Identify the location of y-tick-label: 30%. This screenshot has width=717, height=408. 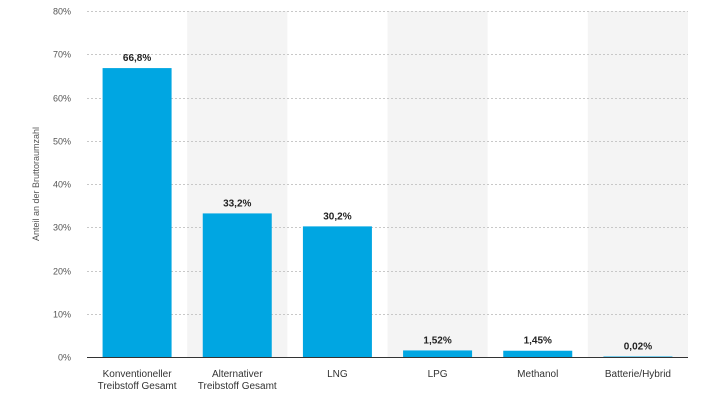
(62, 228).